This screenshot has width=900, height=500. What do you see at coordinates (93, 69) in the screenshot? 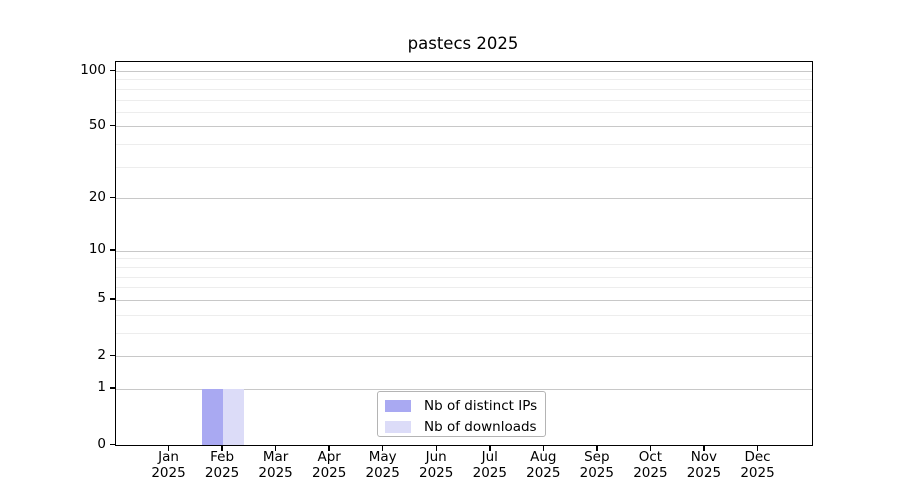
I see `y-tick-label: 100` at bounding box center [93, 69].